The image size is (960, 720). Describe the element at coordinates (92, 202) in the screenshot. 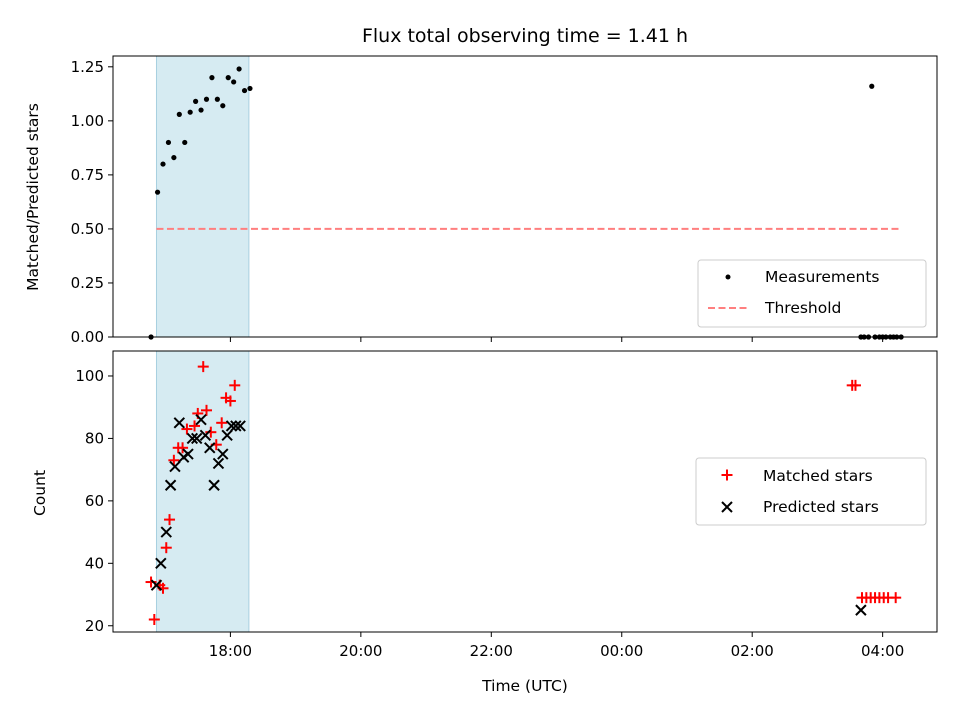

I see `top-y-ticks: 0.00 0.25 0.50 0.75 1.00 1.25` at that location.